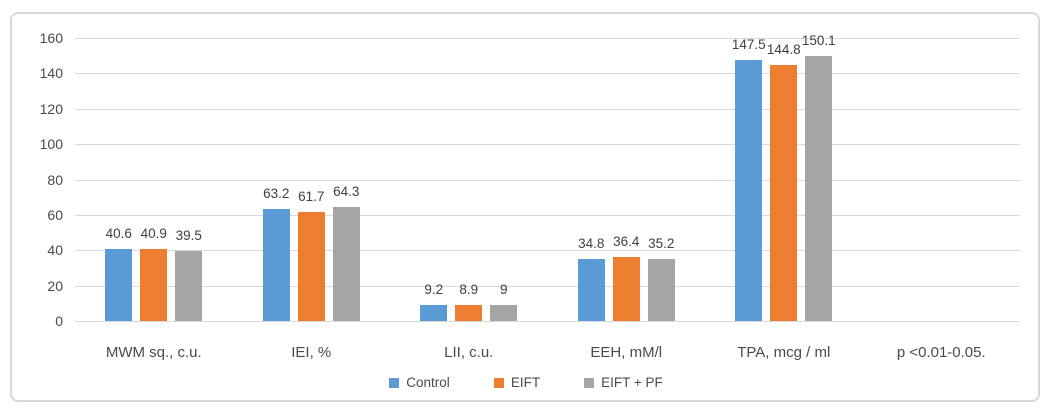 The image size is (1052, 414). Describe the element at coordinates (153, 233) in the screenshot. I see `data-label: 40.9` at that location.